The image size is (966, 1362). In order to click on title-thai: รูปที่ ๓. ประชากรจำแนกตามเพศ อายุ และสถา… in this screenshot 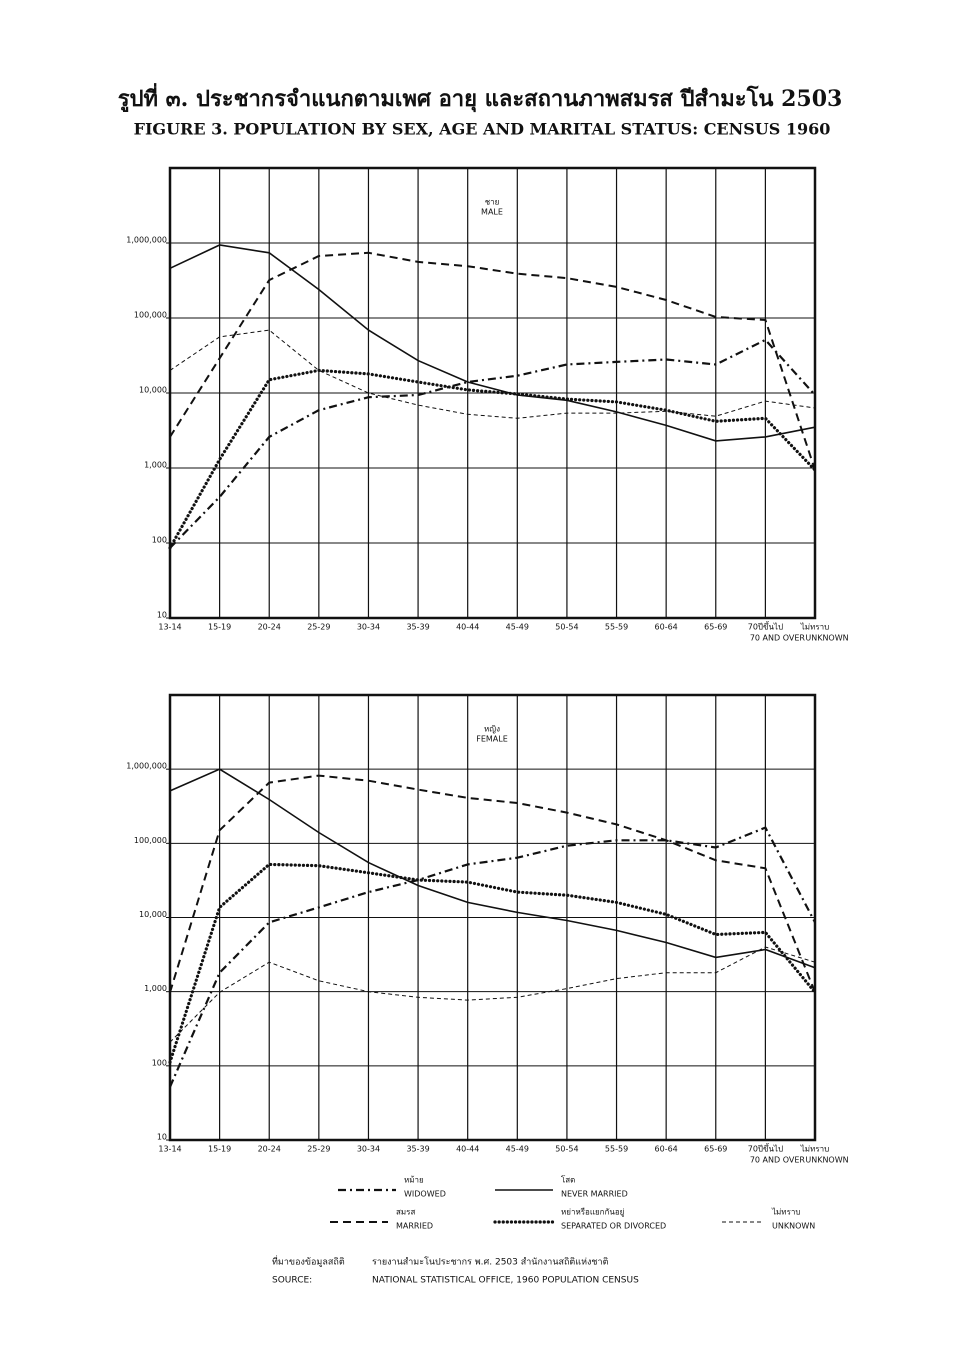, I will do `click(480, 97)`.